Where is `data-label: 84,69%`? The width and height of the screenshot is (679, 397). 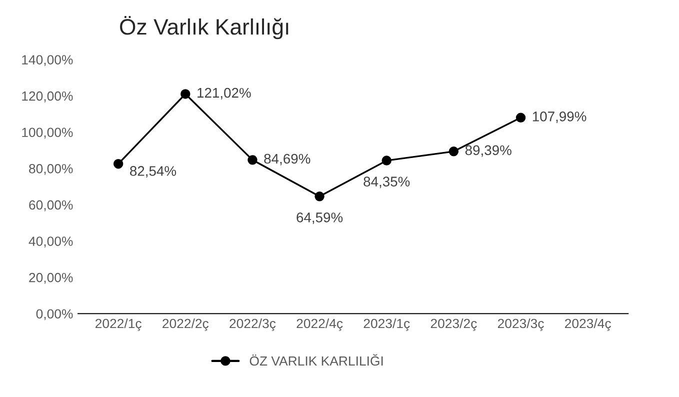 data-label: 84,69% is located at coordinates (287, 160).